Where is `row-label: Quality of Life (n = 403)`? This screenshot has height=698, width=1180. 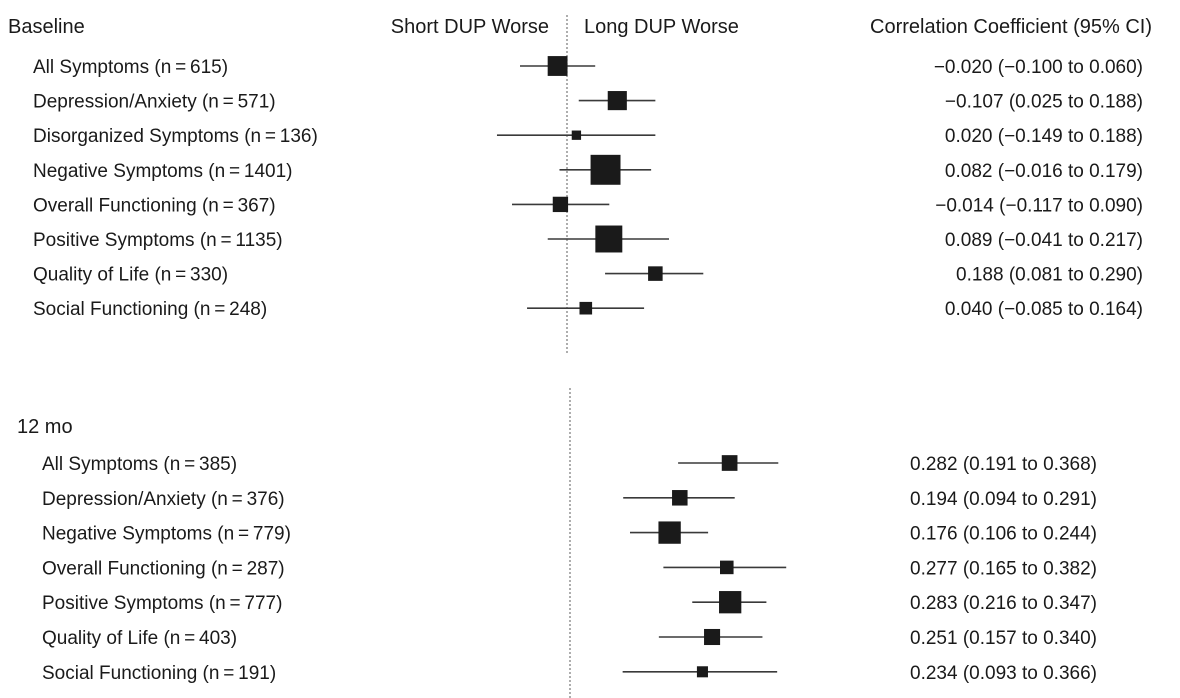 row-label: Quality of Life (n = 403) is located at coordinates (139, 638).